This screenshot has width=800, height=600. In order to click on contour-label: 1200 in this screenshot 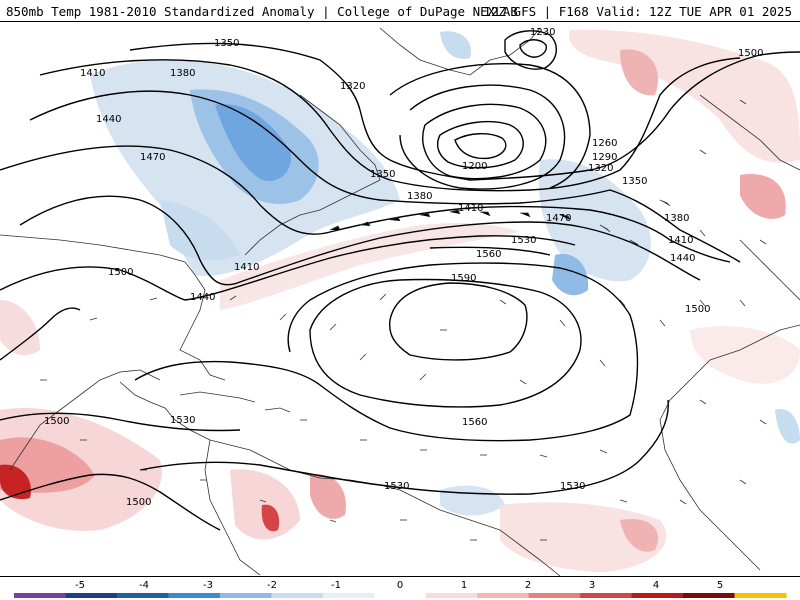, I will do `click(474, 166)`.